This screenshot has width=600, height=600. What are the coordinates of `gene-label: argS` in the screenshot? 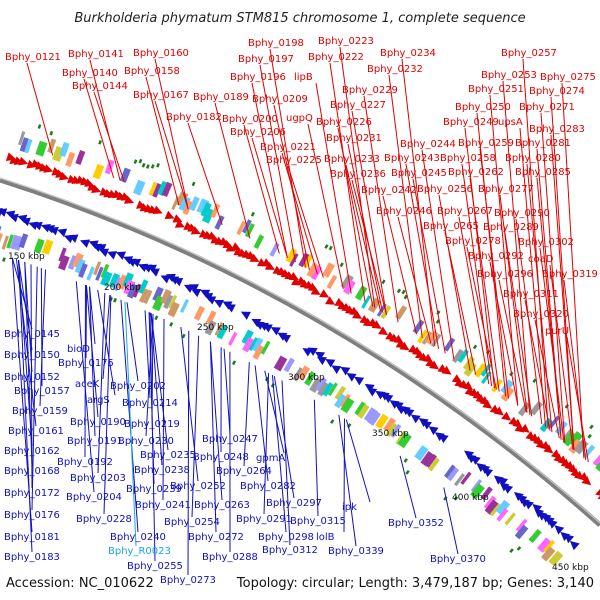 It's located at (98, 400).